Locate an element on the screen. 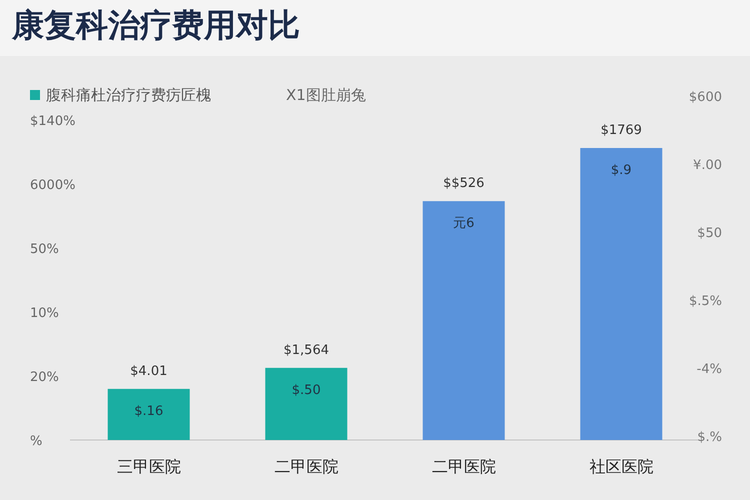 This screenshot has height=500, width=750. text: $140% is located at coordinates (53, 121).